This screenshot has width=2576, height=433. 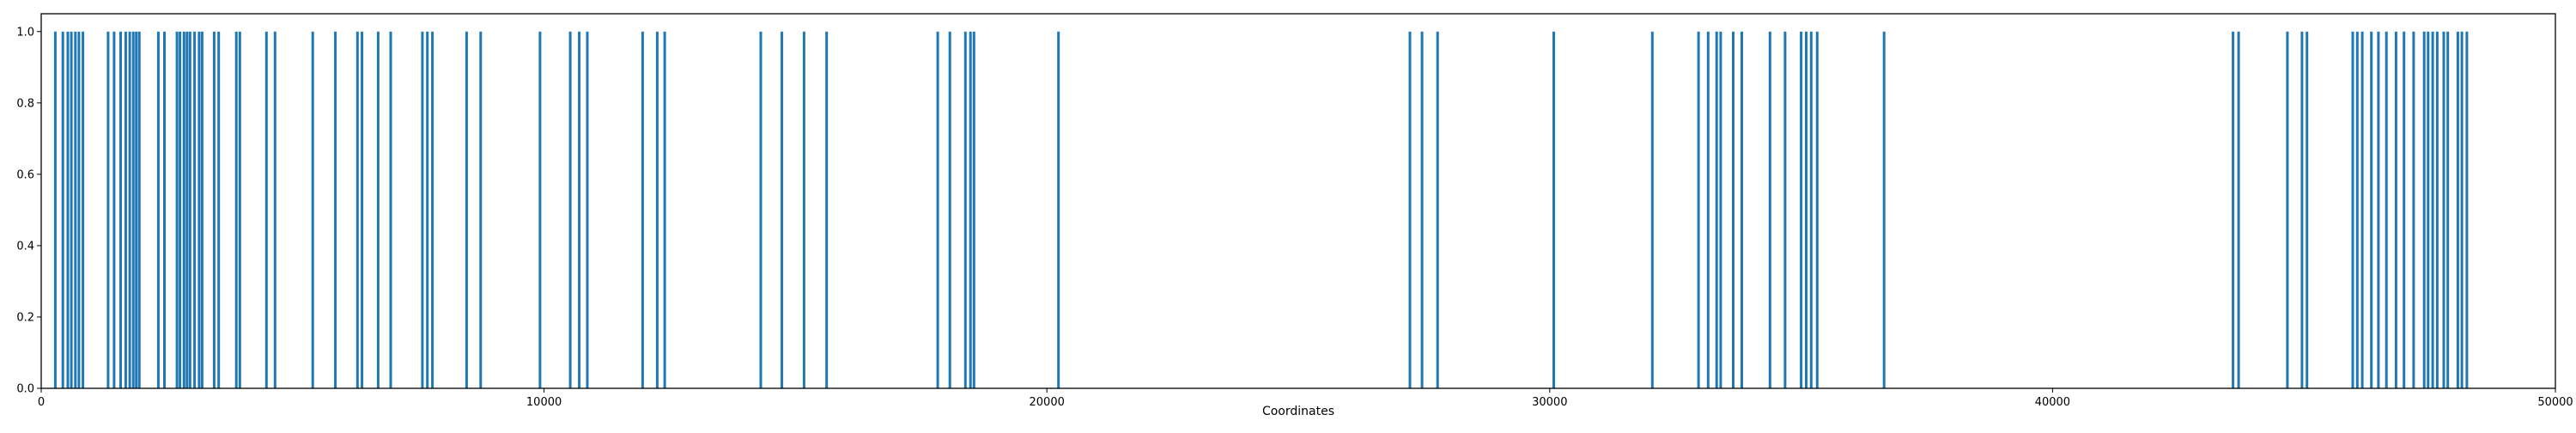 I want to click on y-tick-label: 0.2, so click(x=25, y=317).